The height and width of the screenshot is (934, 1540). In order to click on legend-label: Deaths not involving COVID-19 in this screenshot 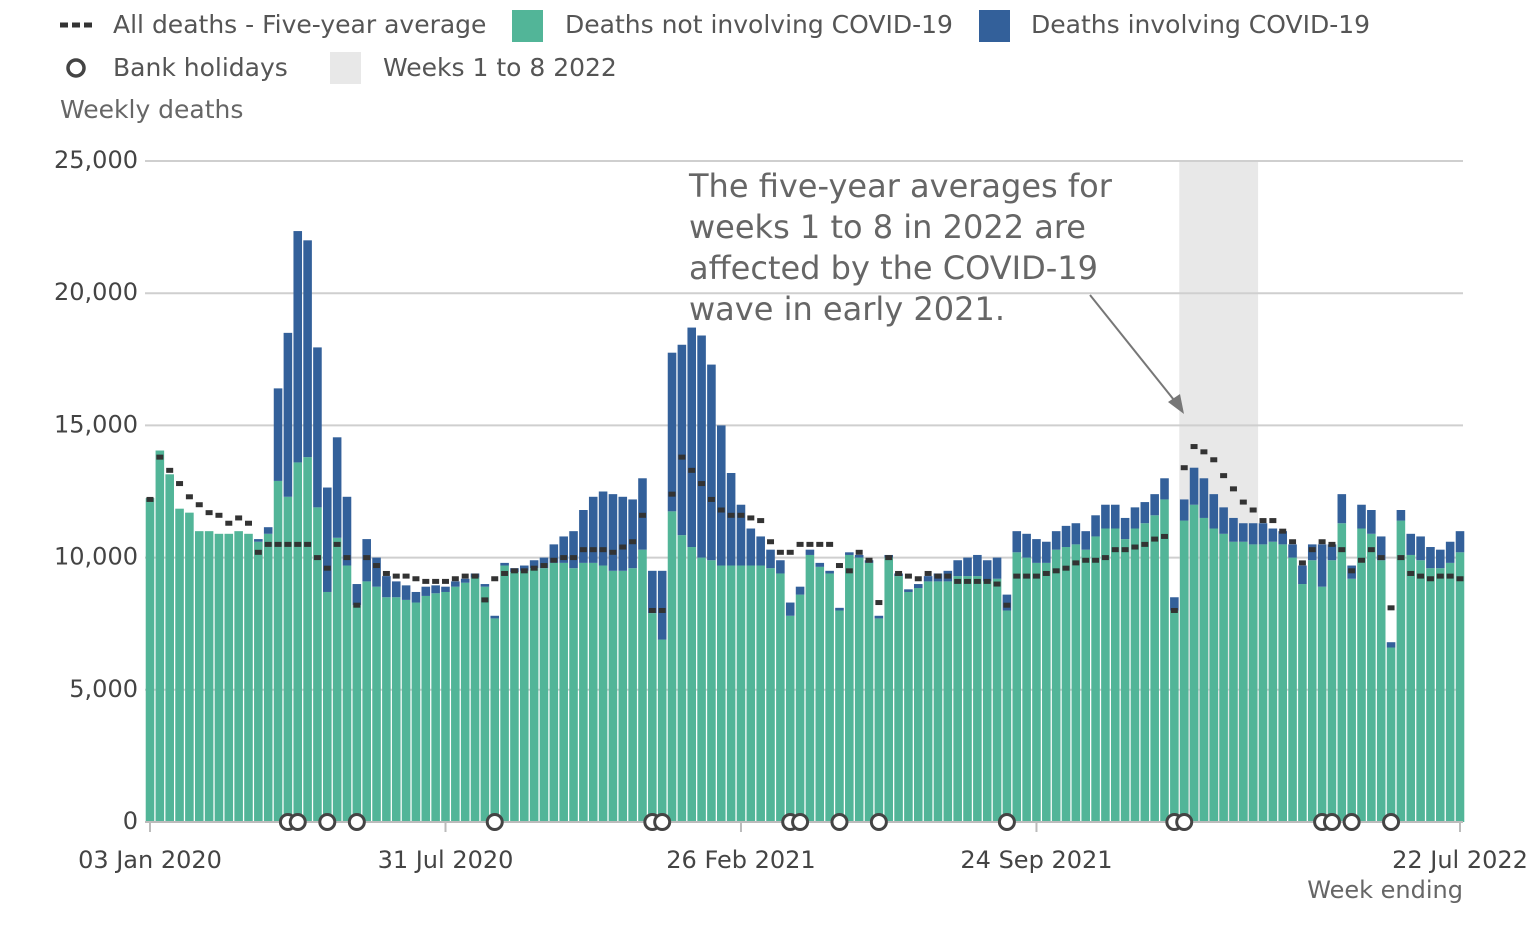, I will do `click(759, 24)`.